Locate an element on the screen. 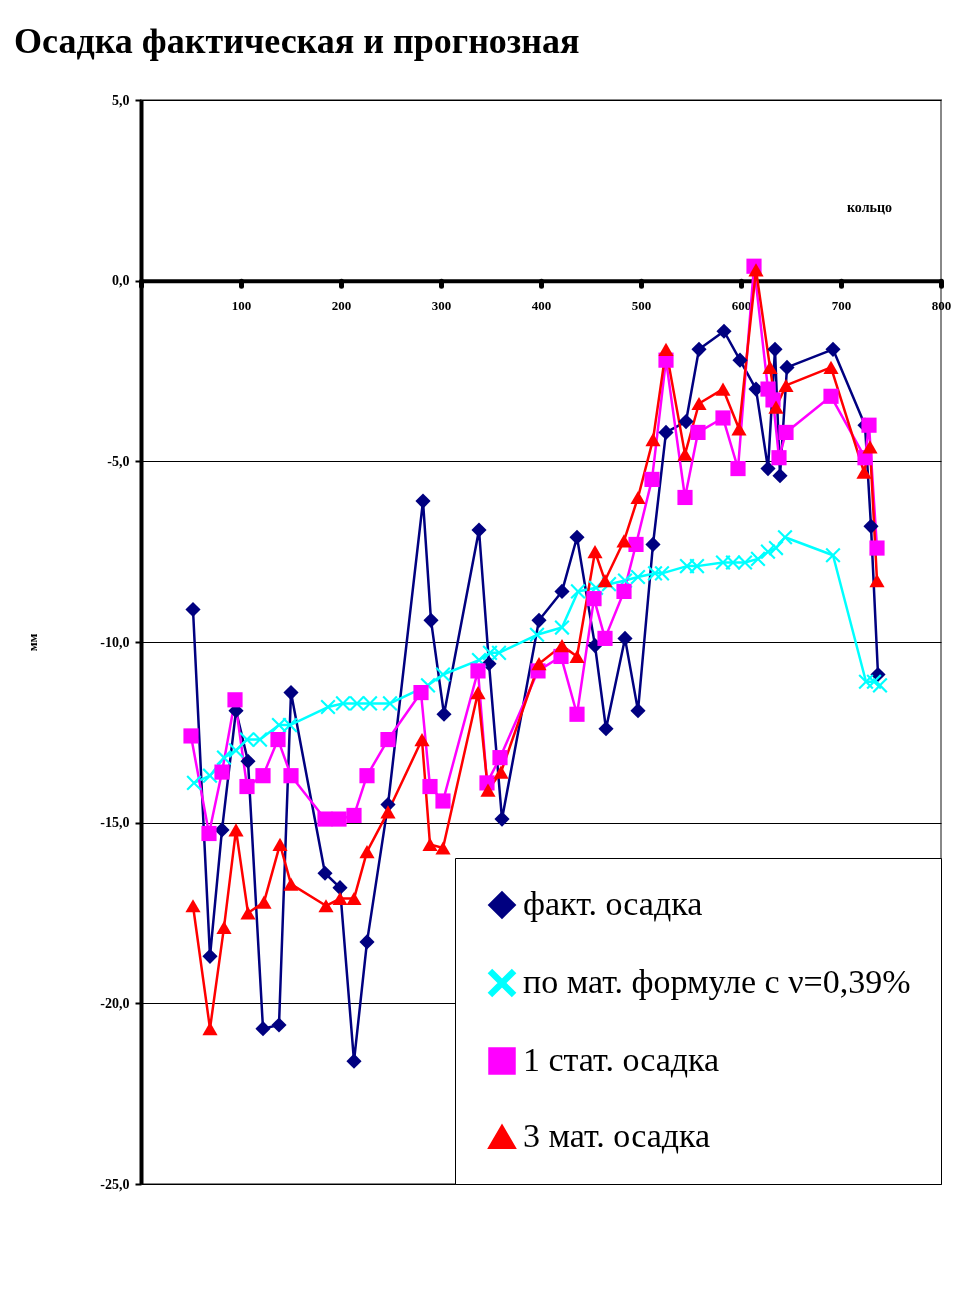 This screenshot has height=1291, width=968. y-tick-label: -25,0 is located at coordinates (115, 1184).